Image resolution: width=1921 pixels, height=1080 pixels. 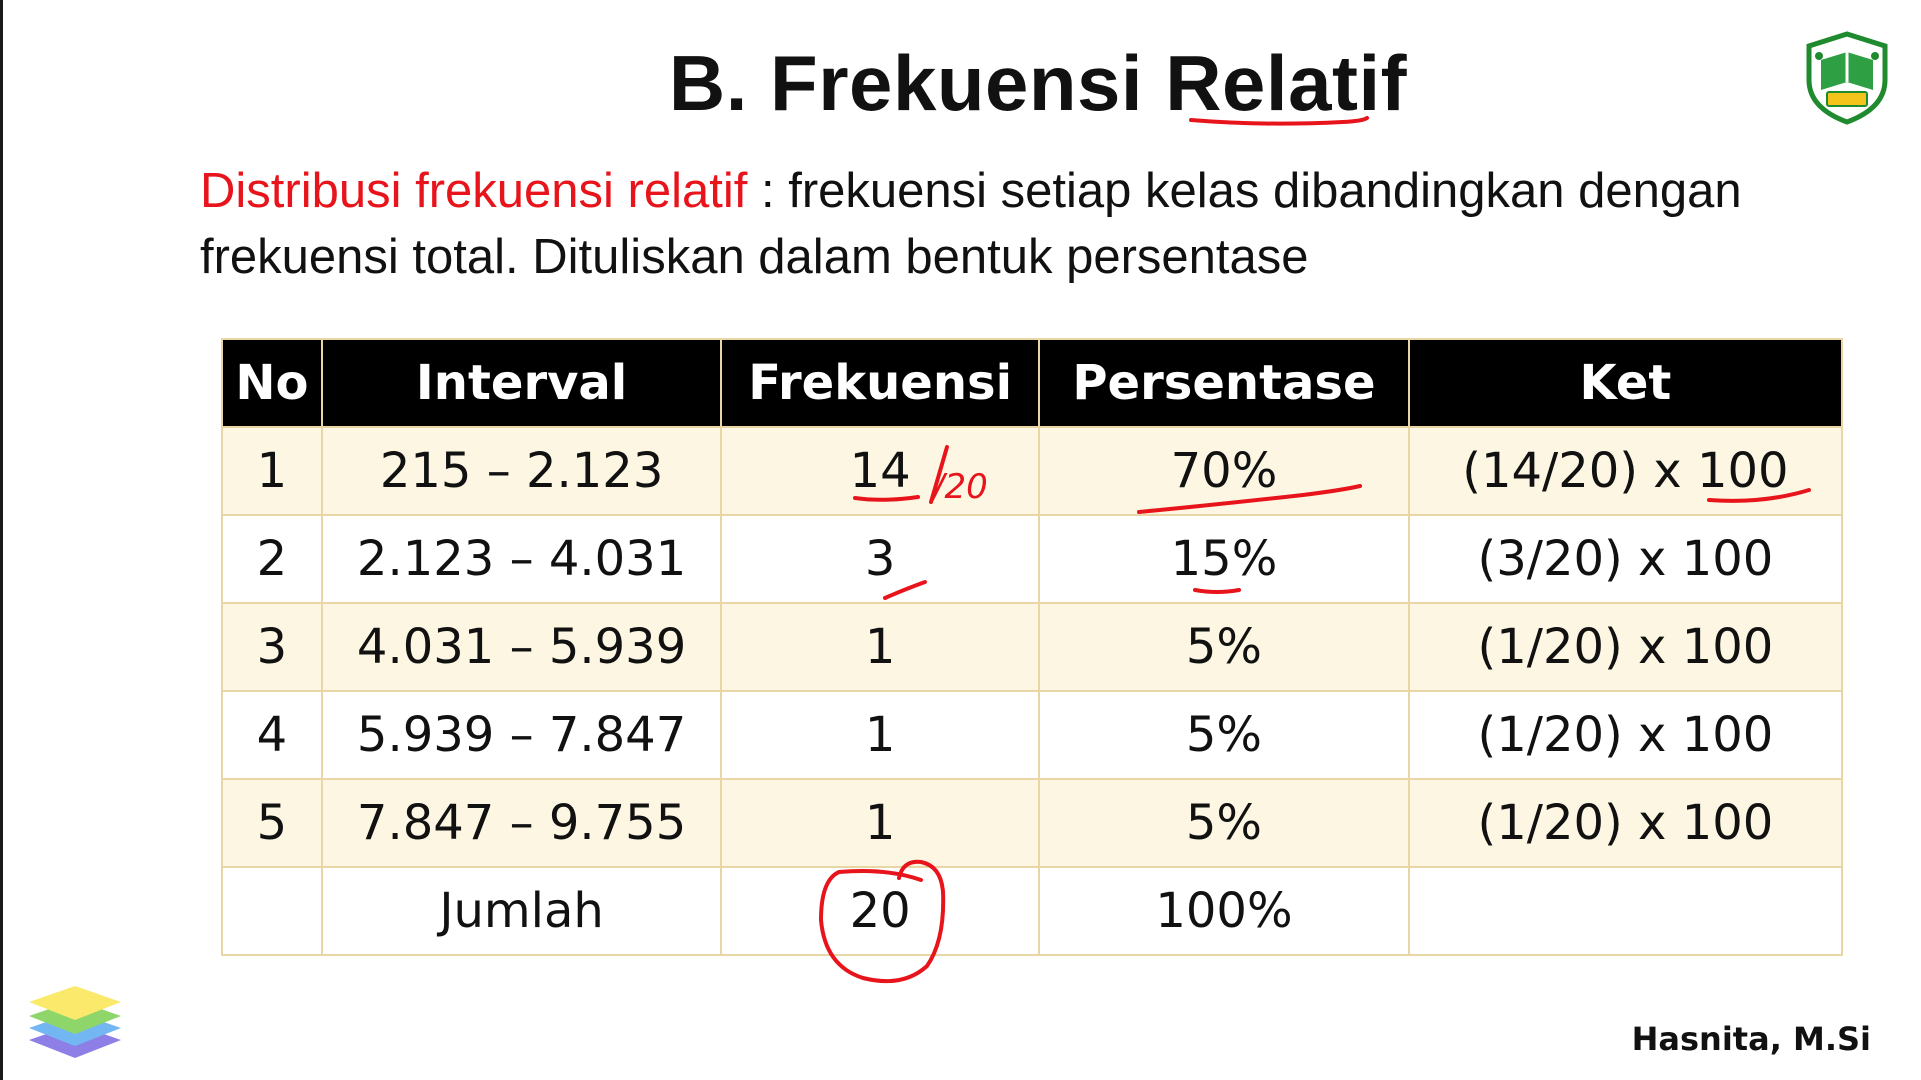 I want to click on cell-ket: (3/20) x 100, so click(x=1625, y=559).